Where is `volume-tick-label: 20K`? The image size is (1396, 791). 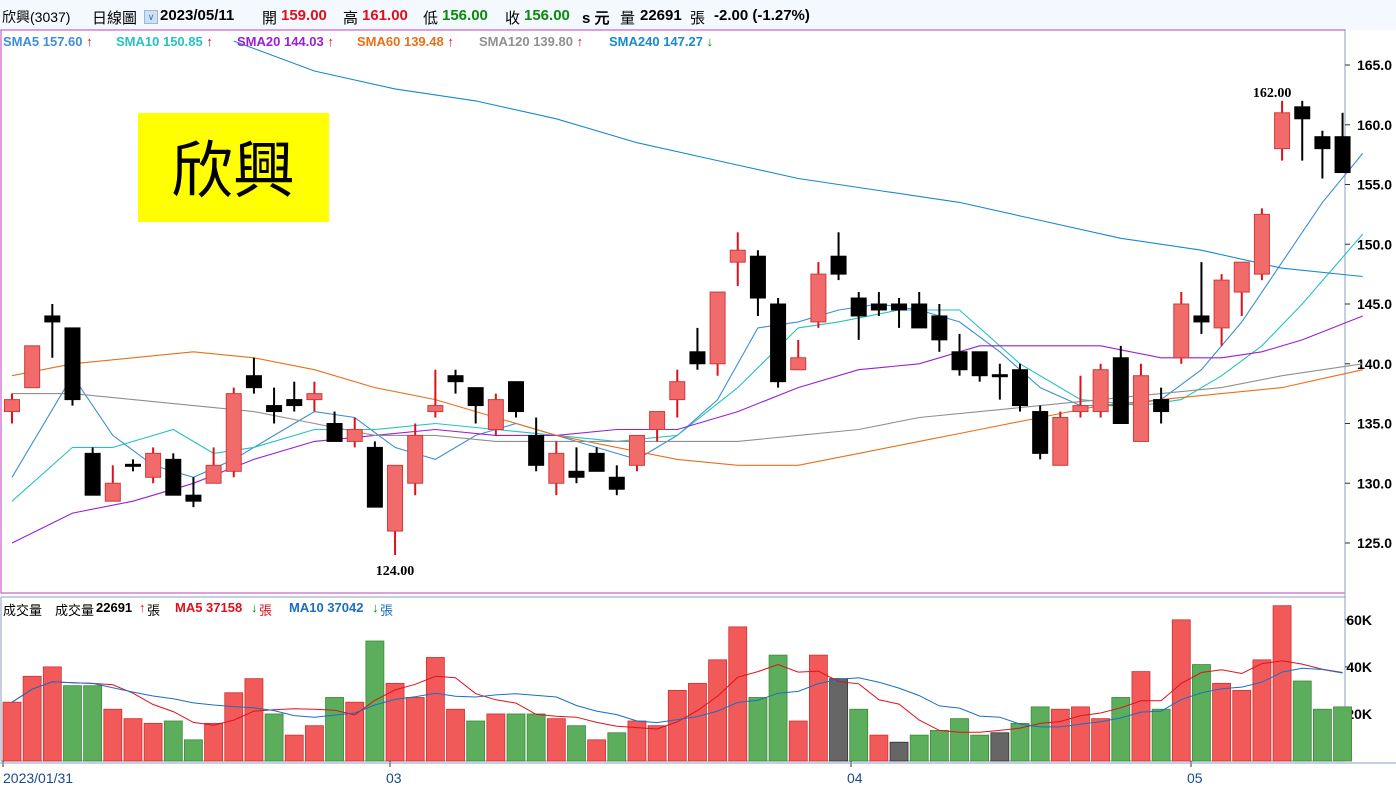
volume-tick-label: 20K is located at coordinates (1359, 714).